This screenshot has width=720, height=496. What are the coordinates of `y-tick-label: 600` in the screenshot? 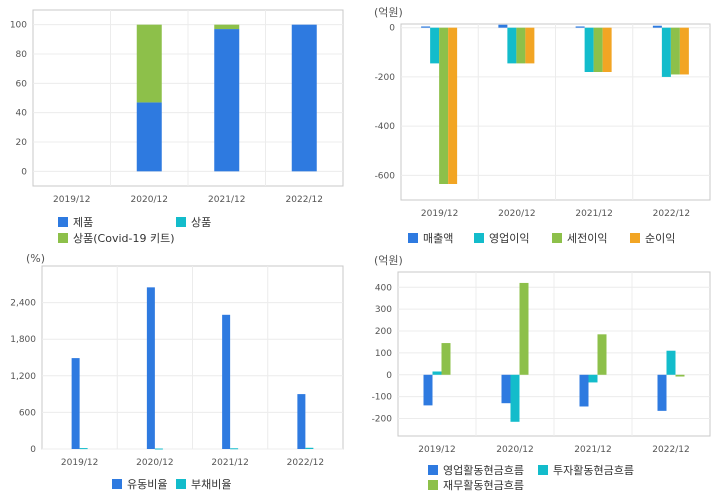 It's located at (27, 413).